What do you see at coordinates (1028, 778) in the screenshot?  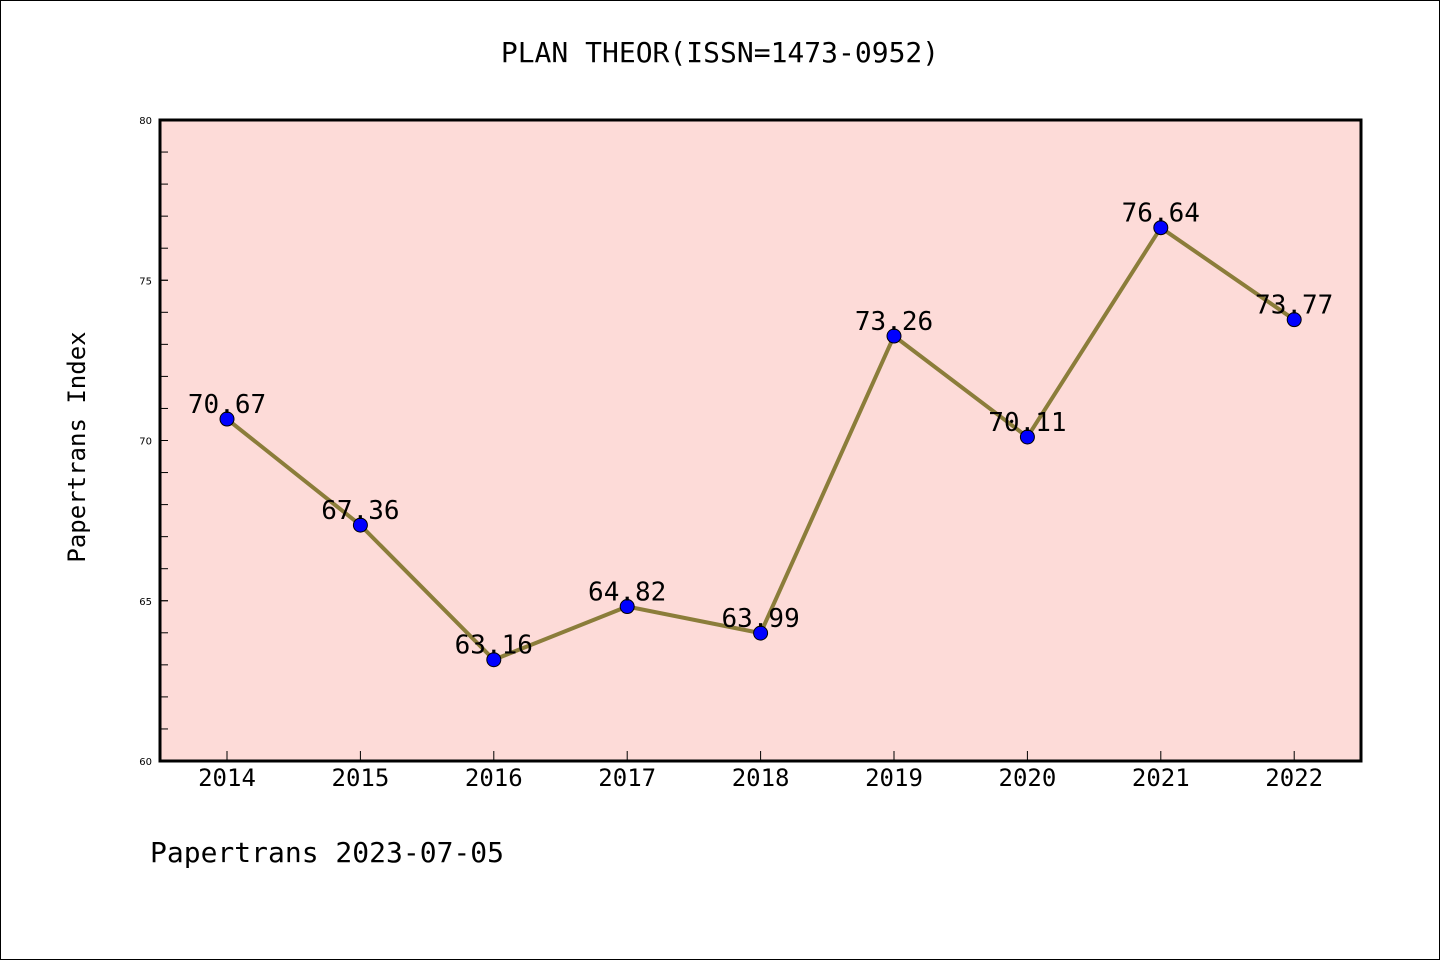 I see `x-tick-label: 2020` at bounding box center [1028, 778].